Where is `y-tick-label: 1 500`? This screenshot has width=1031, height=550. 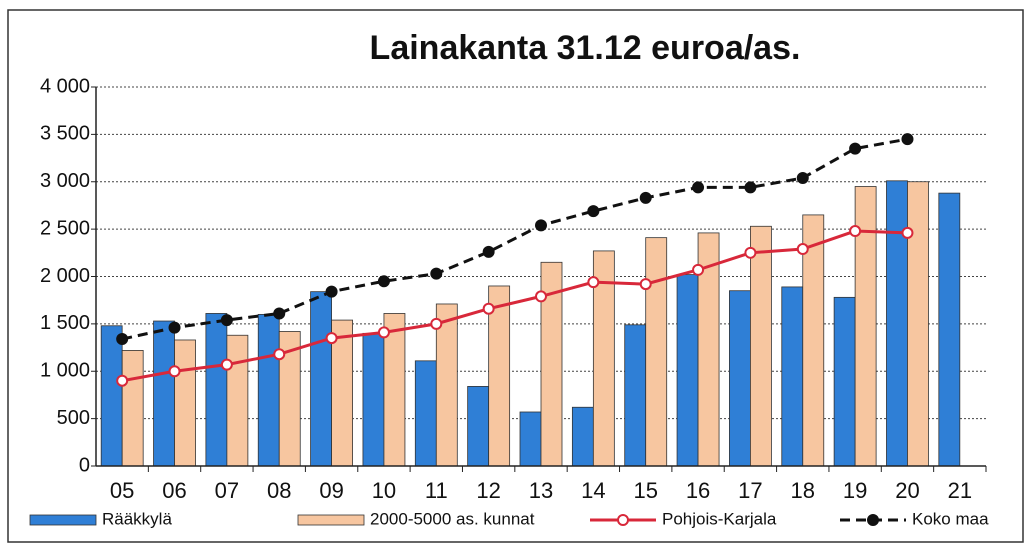 y-tick-label: 1 500 is located at coordinates (65, 323).